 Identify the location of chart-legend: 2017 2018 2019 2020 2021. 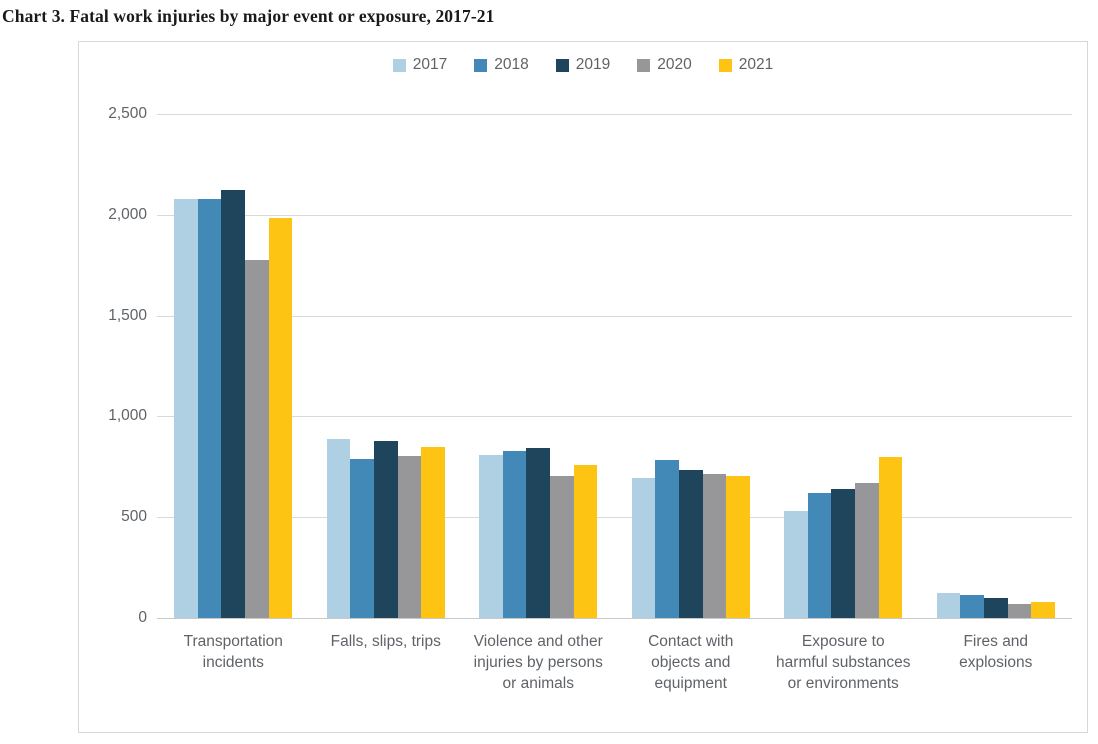
(583, 65).